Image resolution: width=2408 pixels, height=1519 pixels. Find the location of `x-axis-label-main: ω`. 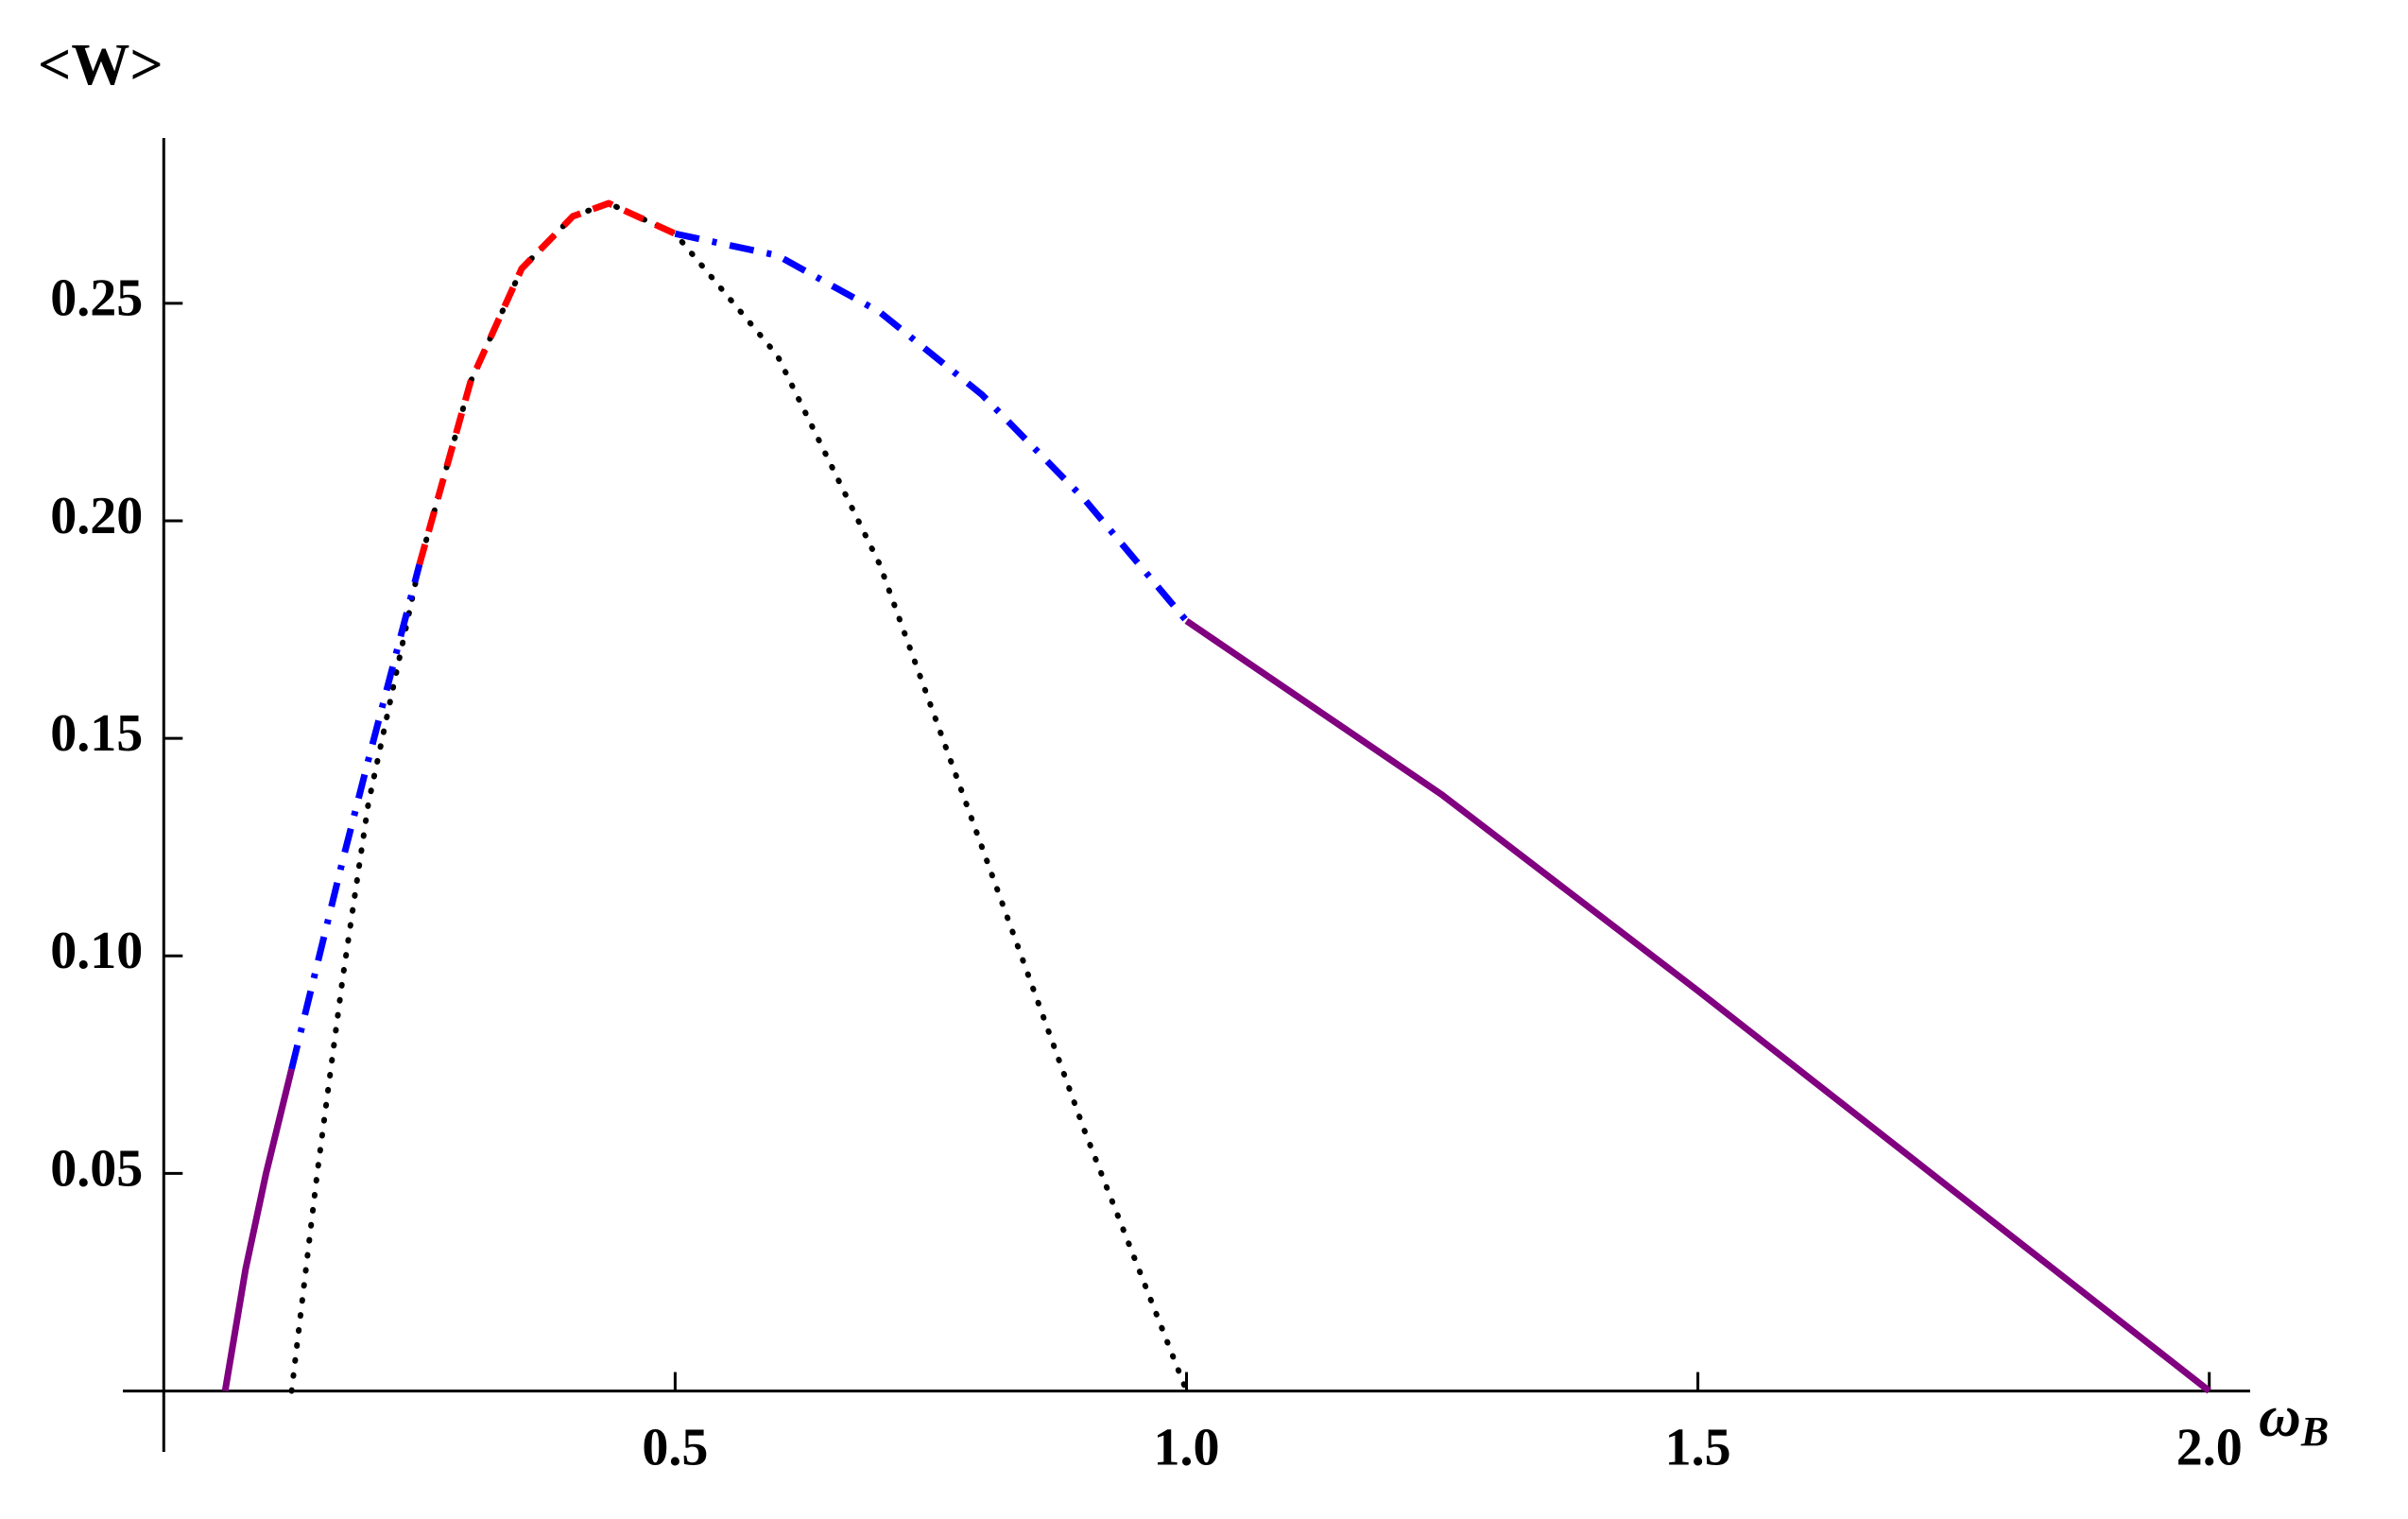

x-axis-label-main: ω is located at coordinates (2280, 1417).